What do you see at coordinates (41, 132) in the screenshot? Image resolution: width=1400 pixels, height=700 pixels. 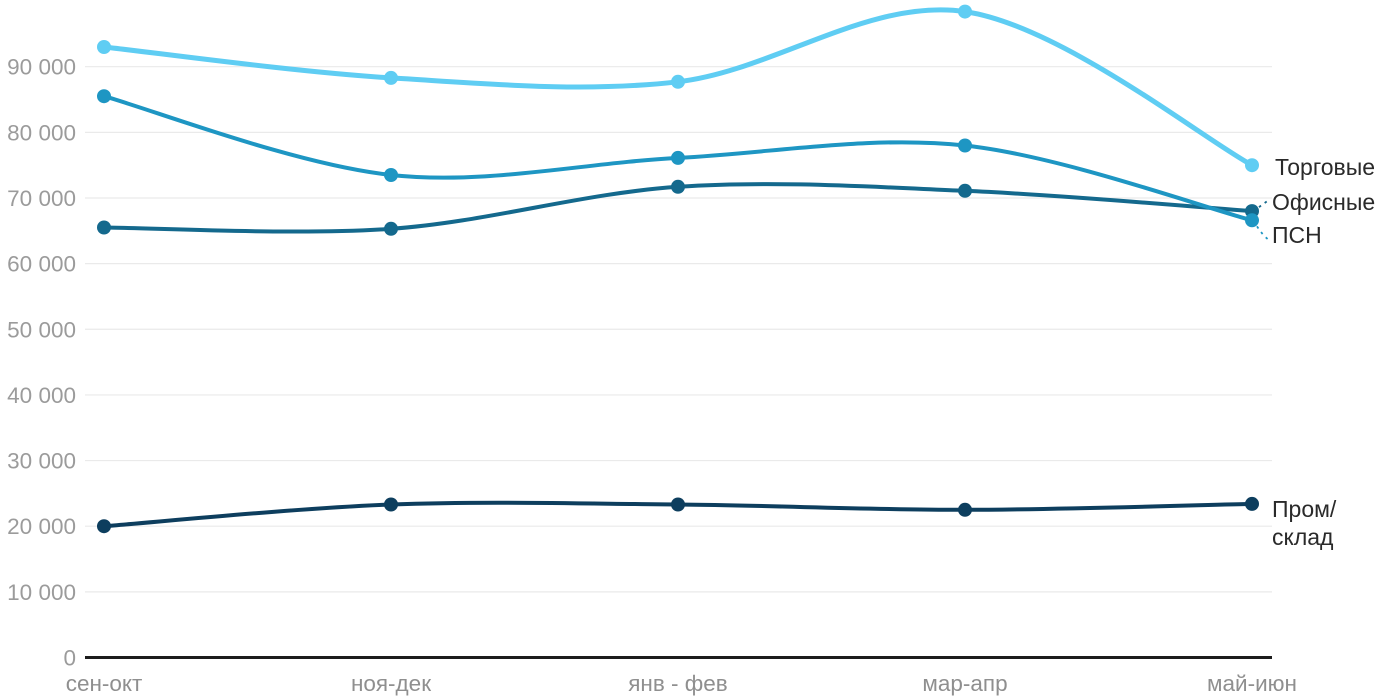 I see `y-tick-label: 80 000` at bounding box center [41, 132].